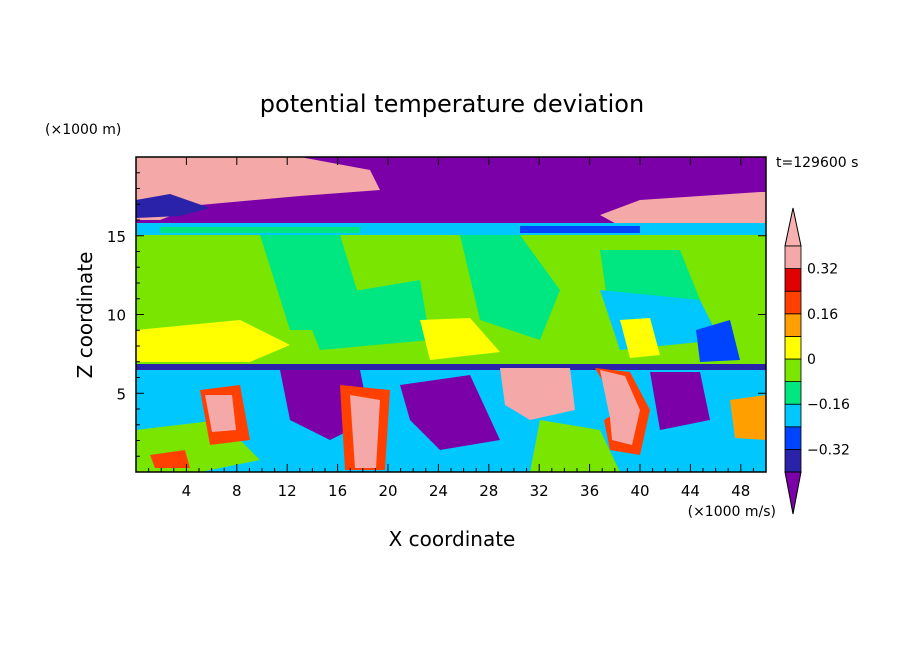 This screenshot has height=654, width=904. Describe the element at coordinates (116, 237) in the screenshot. I see `y-tick-label: 15` at that location.